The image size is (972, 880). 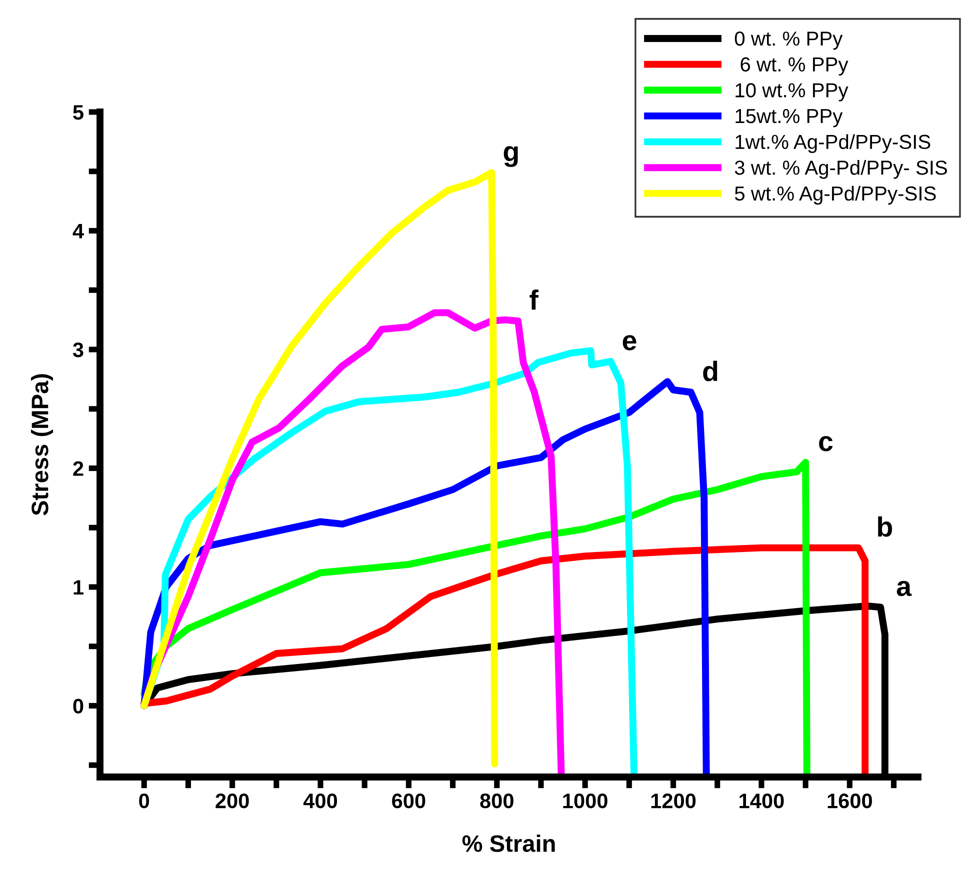 I want to click on legend-label: 6 wt. % PPy, so click(x=794, y=66).